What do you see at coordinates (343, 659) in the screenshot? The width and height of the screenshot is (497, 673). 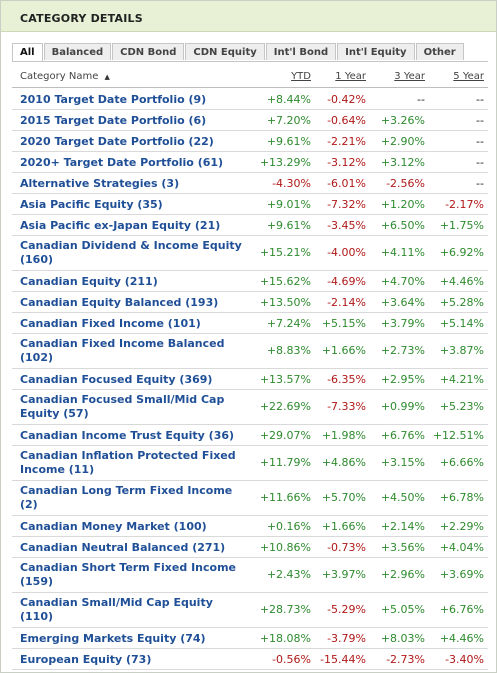 I see `return-1-year-value: -15.44%` at bounding box center [343, 659].